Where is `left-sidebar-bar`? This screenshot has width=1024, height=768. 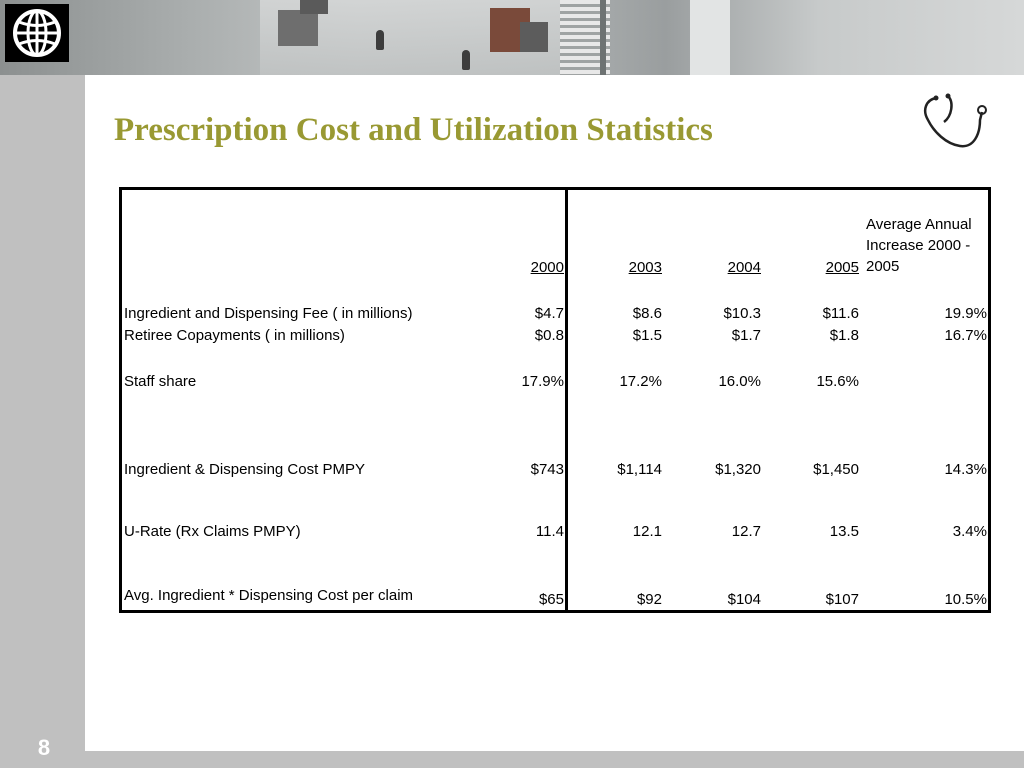
left-sidebar-bar is located at coordinates (42, 421).